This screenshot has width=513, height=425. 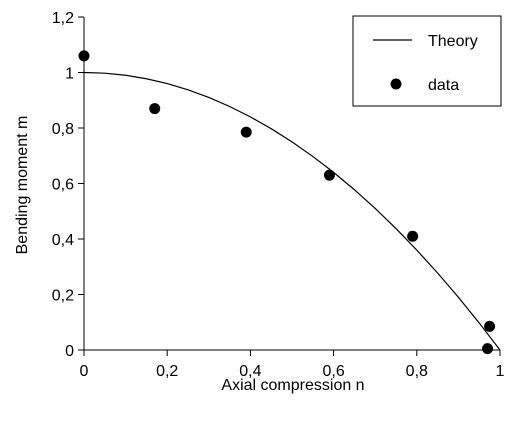 I want to click on x-tick-label: 0,2, so click(x=167, y=371).